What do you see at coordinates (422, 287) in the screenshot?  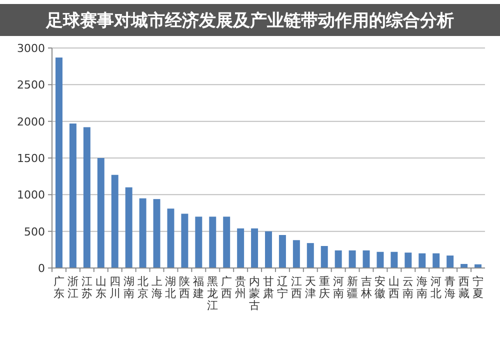 I see `x-tick-label: 海南` at bounding box center [422, 287].